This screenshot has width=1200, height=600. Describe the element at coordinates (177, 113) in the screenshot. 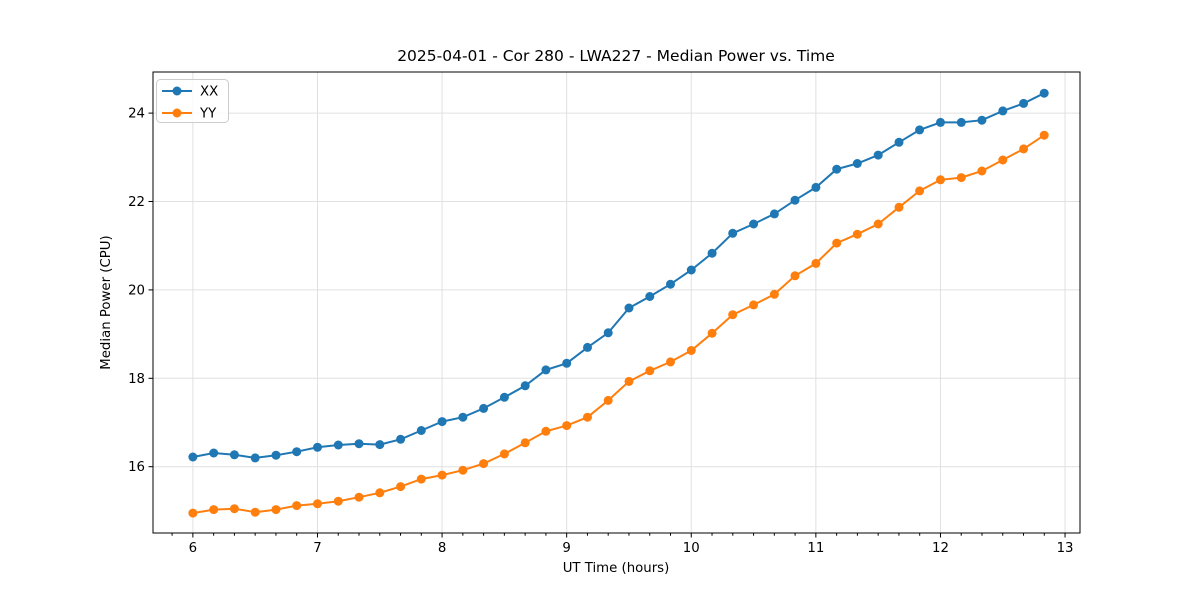

I see `legend-marker-yy` at that location.